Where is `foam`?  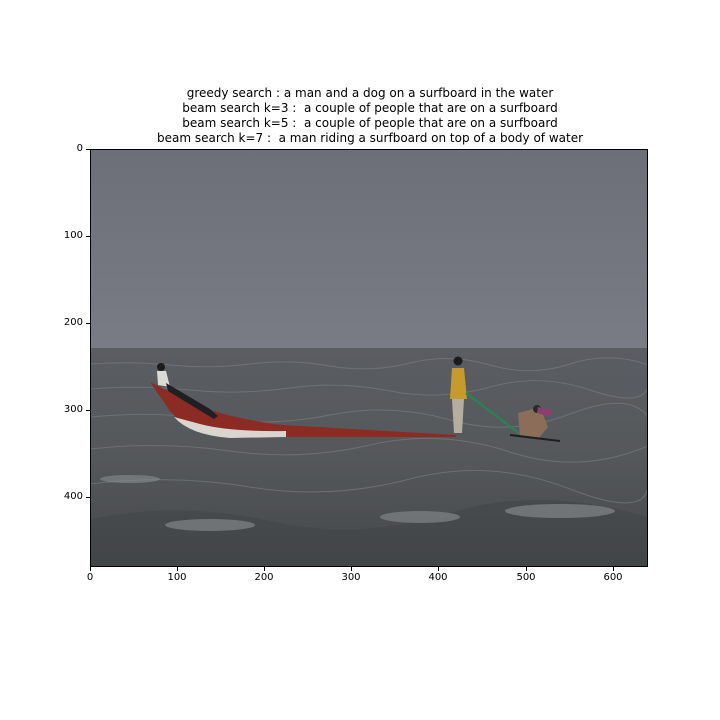
foam is located at coordinates (369, 521).